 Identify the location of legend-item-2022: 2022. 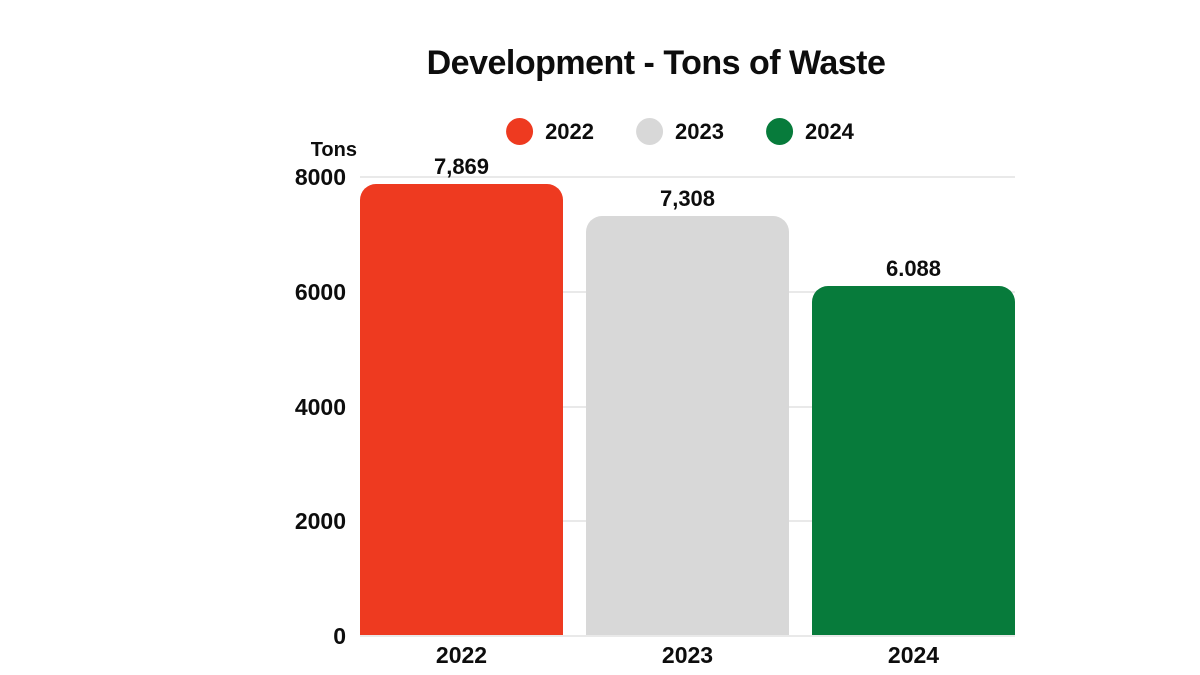
(550, 131).